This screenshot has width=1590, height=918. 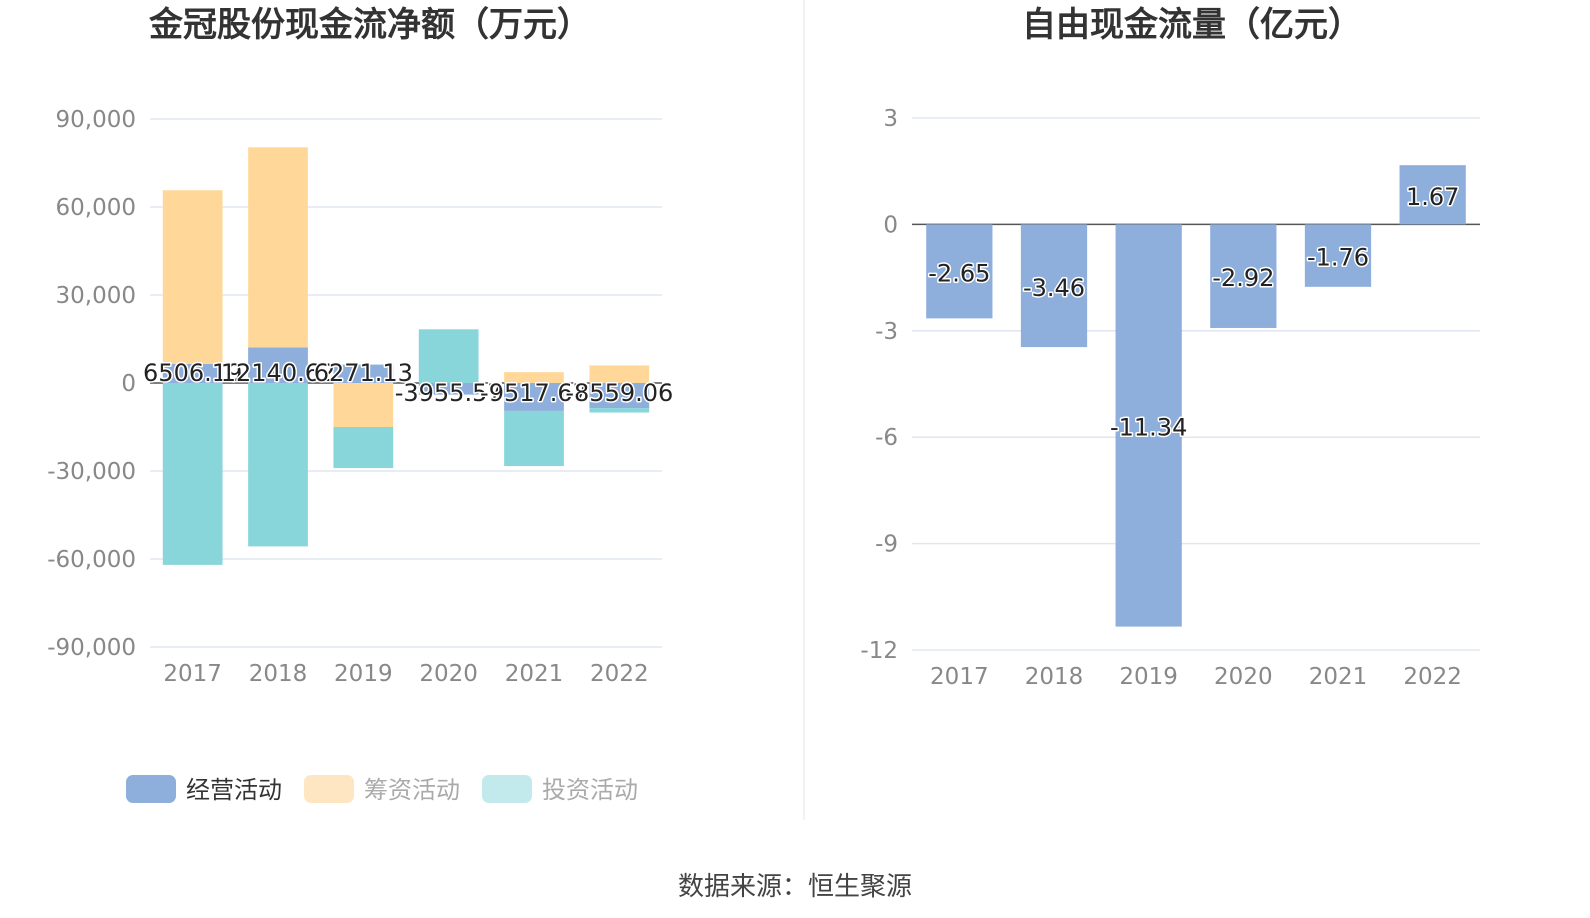 I want to click on data-label-2021: -9517.67, so click(x=534, y=393).